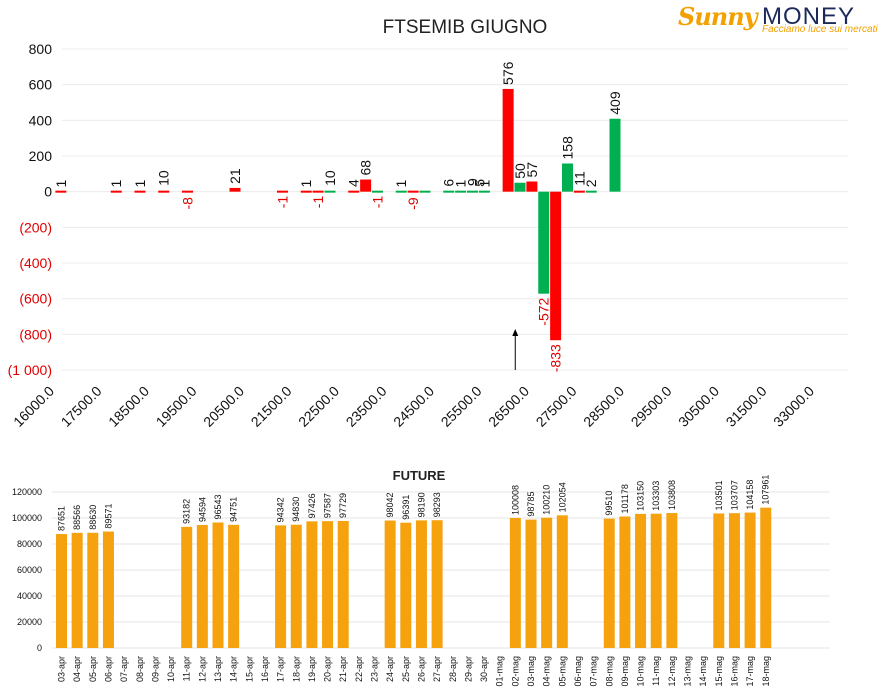 The height and width of the screenshot is (690, 878). What do you see at coordinates (793, 406) in the screenshot?
I see `x-tick-label: 33000.0` at bounding box center [793, 406].